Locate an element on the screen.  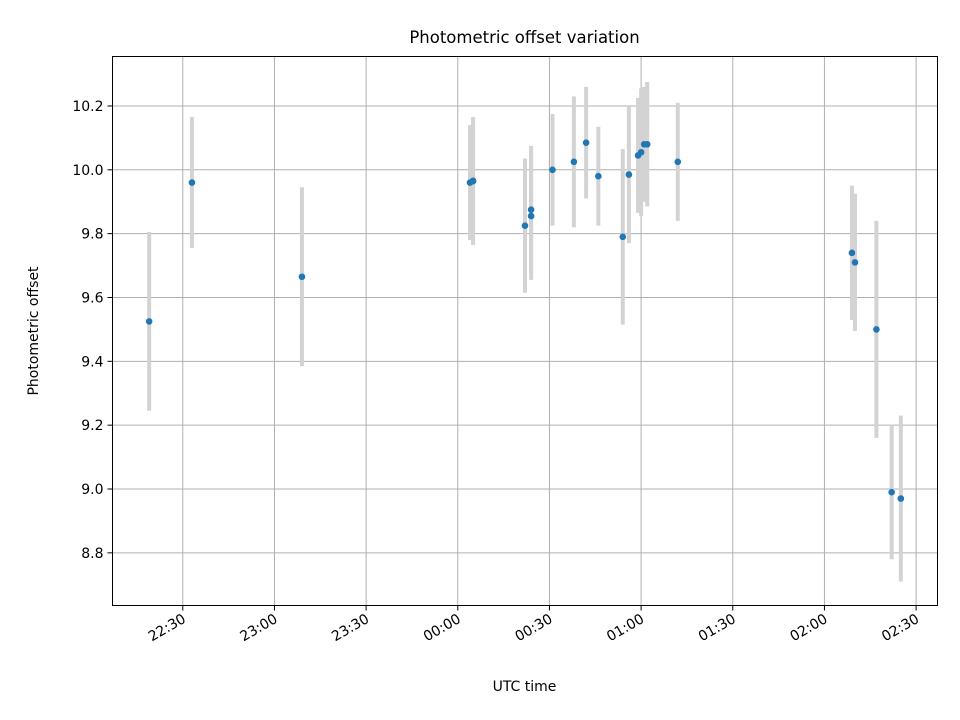
x-tick-label: 01:30 is located at coordinates (717, 628).